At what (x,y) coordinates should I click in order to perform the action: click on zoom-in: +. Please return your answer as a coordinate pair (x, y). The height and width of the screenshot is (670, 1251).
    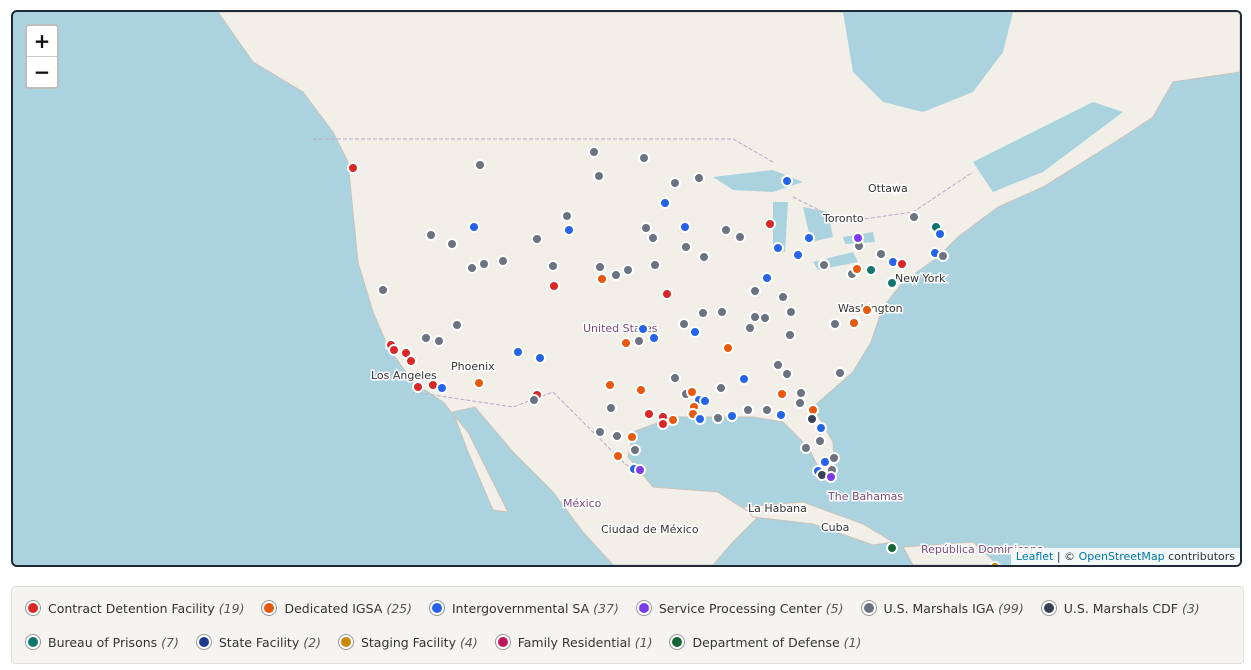
    Looking at the image, I should click on (42, 41).